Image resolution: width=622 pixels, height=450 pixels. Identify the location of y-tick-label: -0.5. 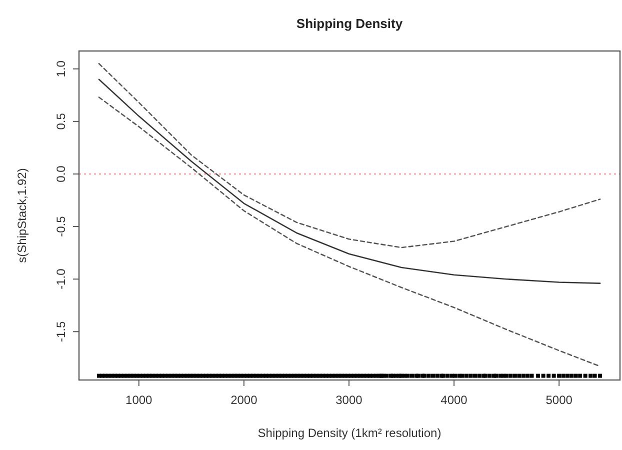
(61, 226).